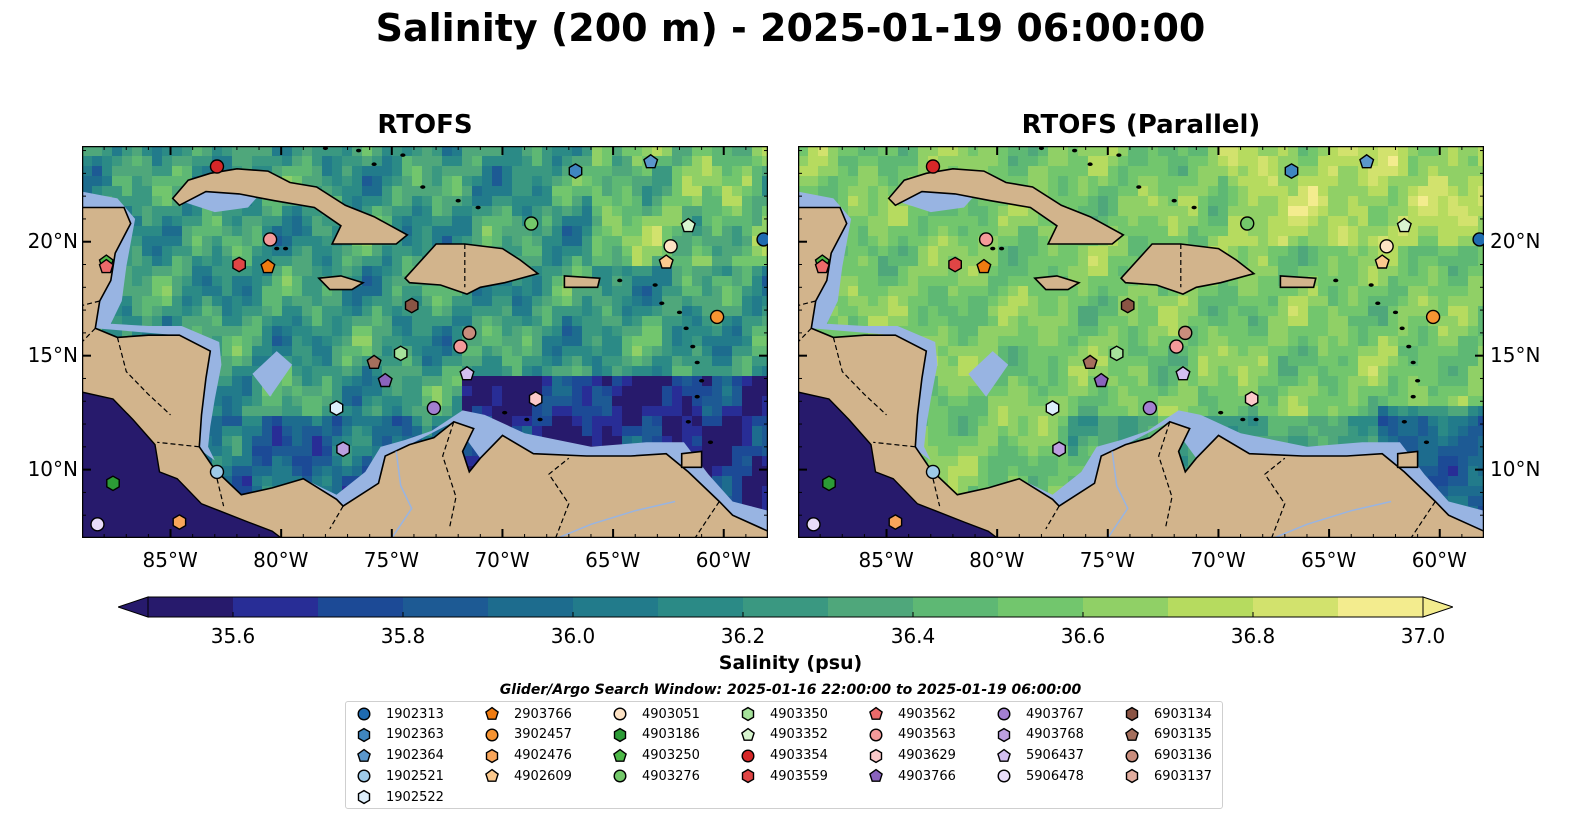  Describe the element at coordinates (391, 560) in the screenshot. I see `longitude-tick-label: 75°W` at that location.